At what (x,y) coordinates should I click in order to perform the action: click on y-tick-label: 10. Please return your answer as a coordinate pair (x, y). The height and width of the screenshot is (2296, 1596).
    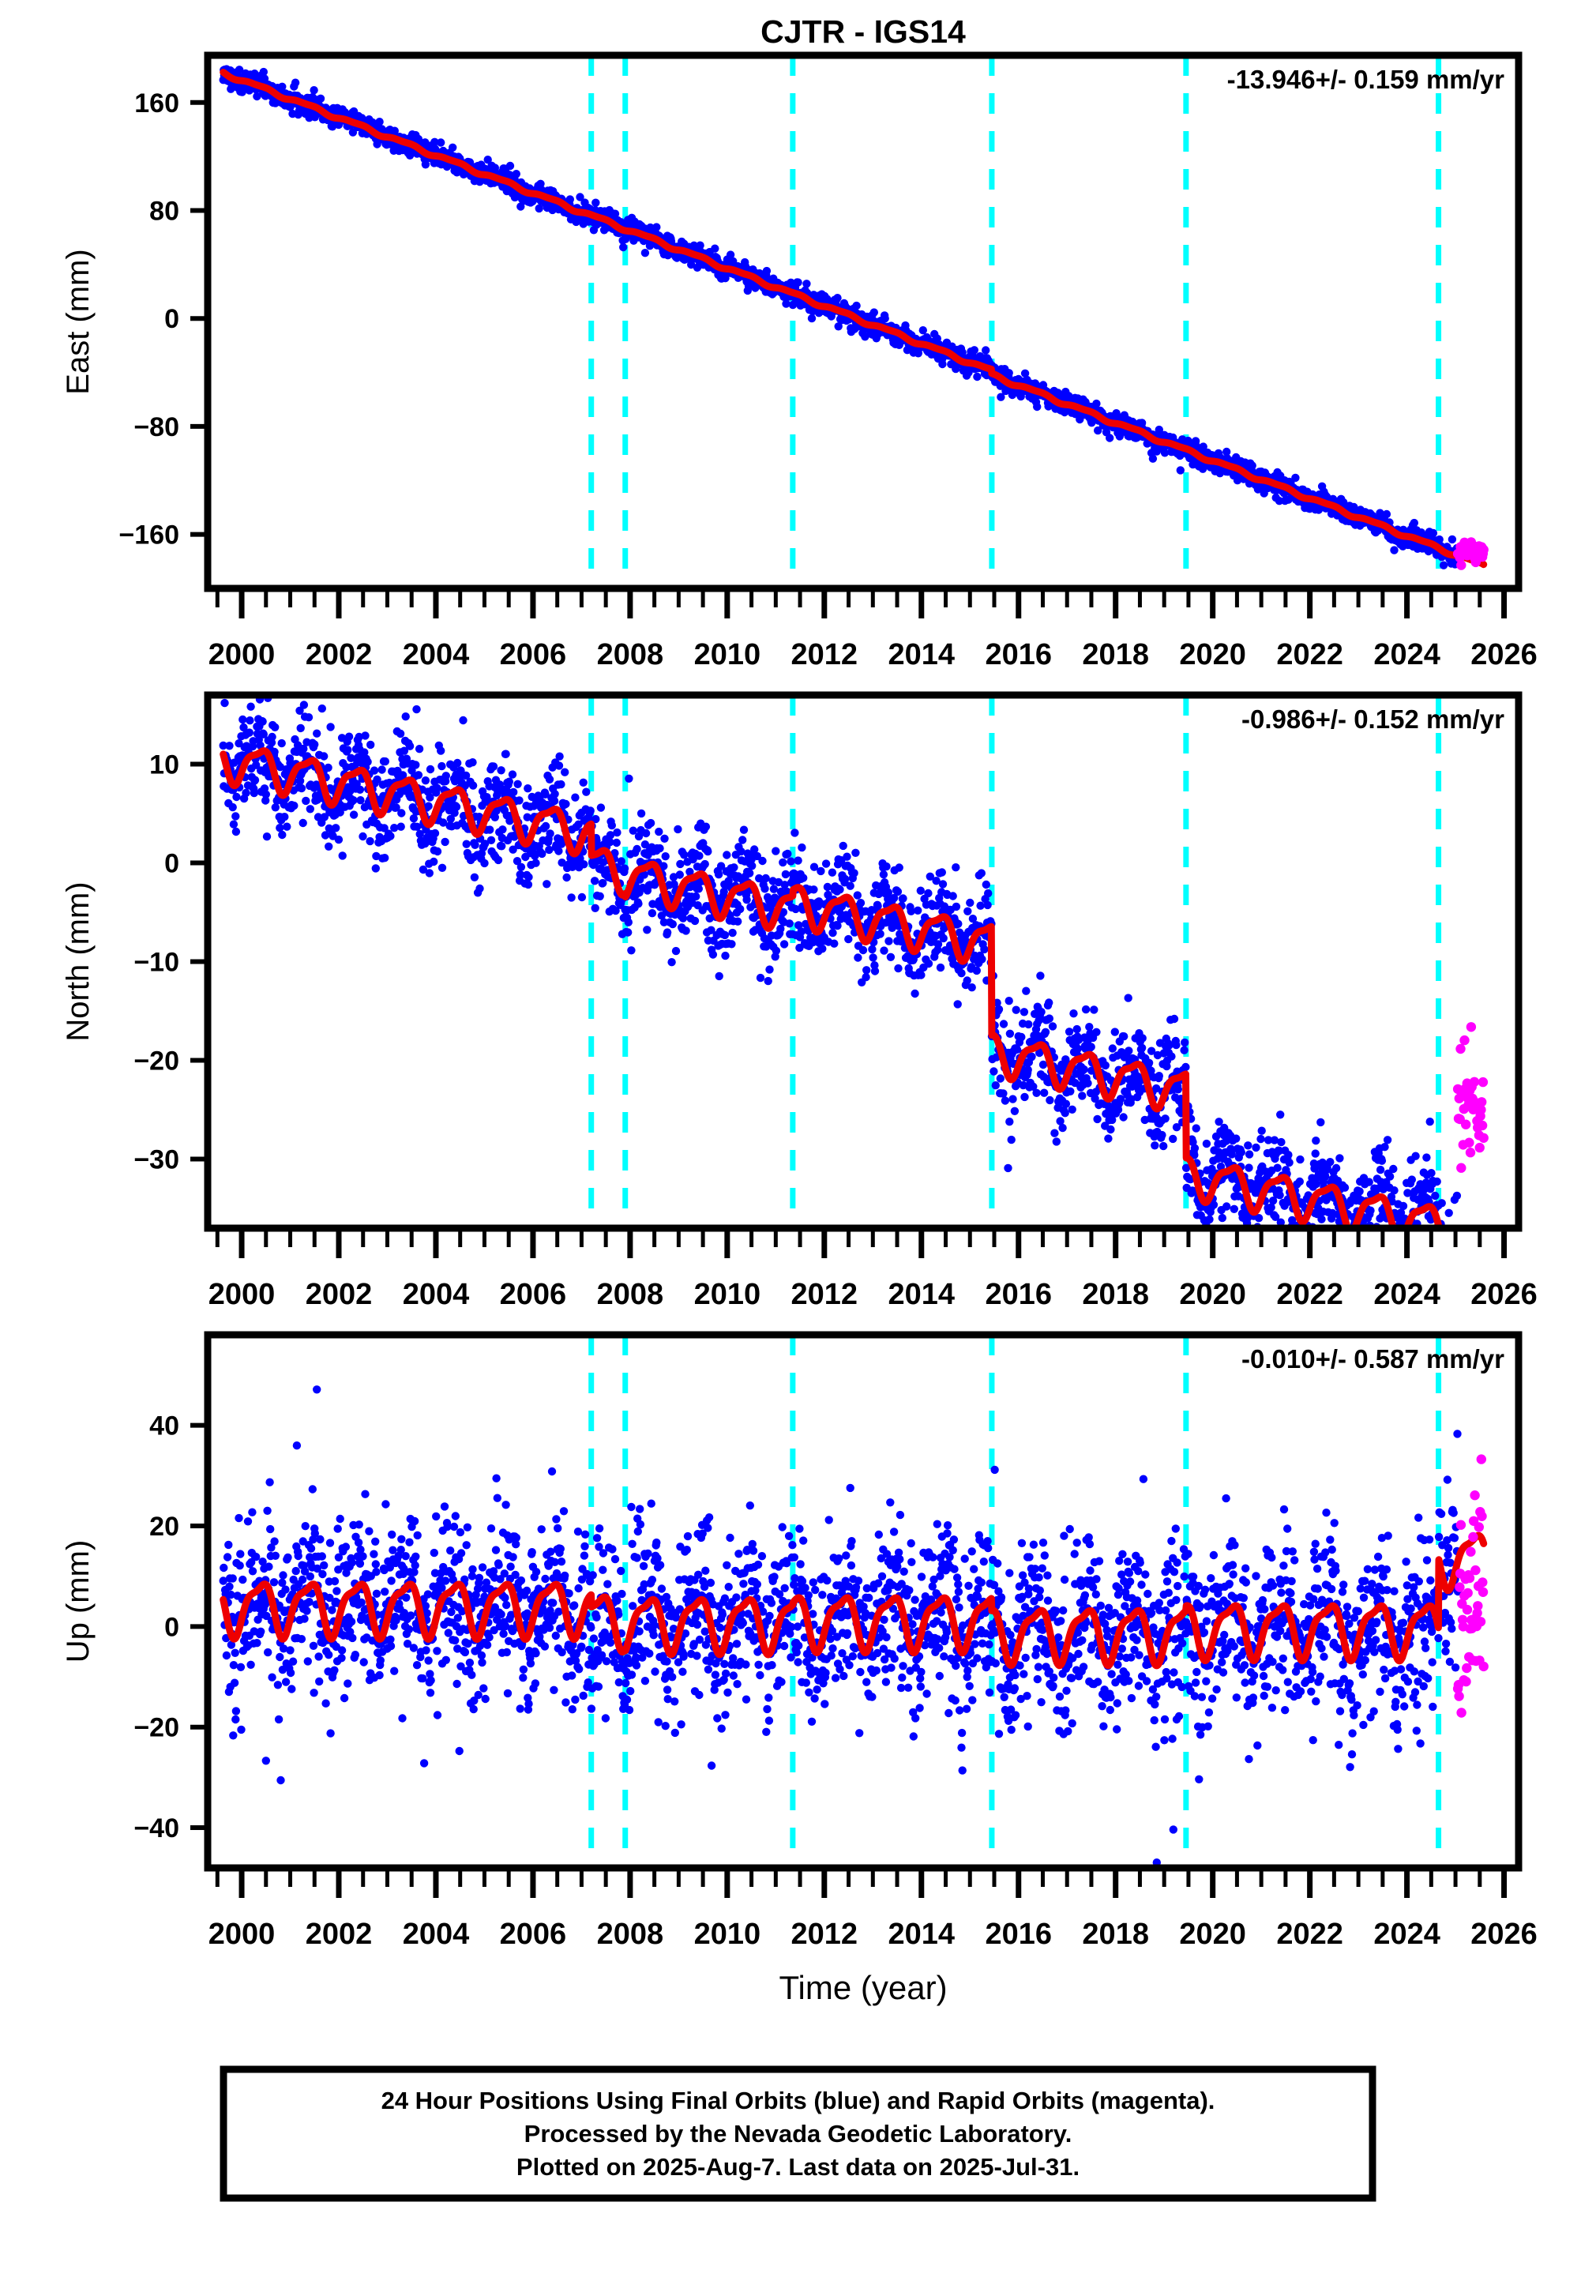
    Looking at the image, I should click on (164, 765).